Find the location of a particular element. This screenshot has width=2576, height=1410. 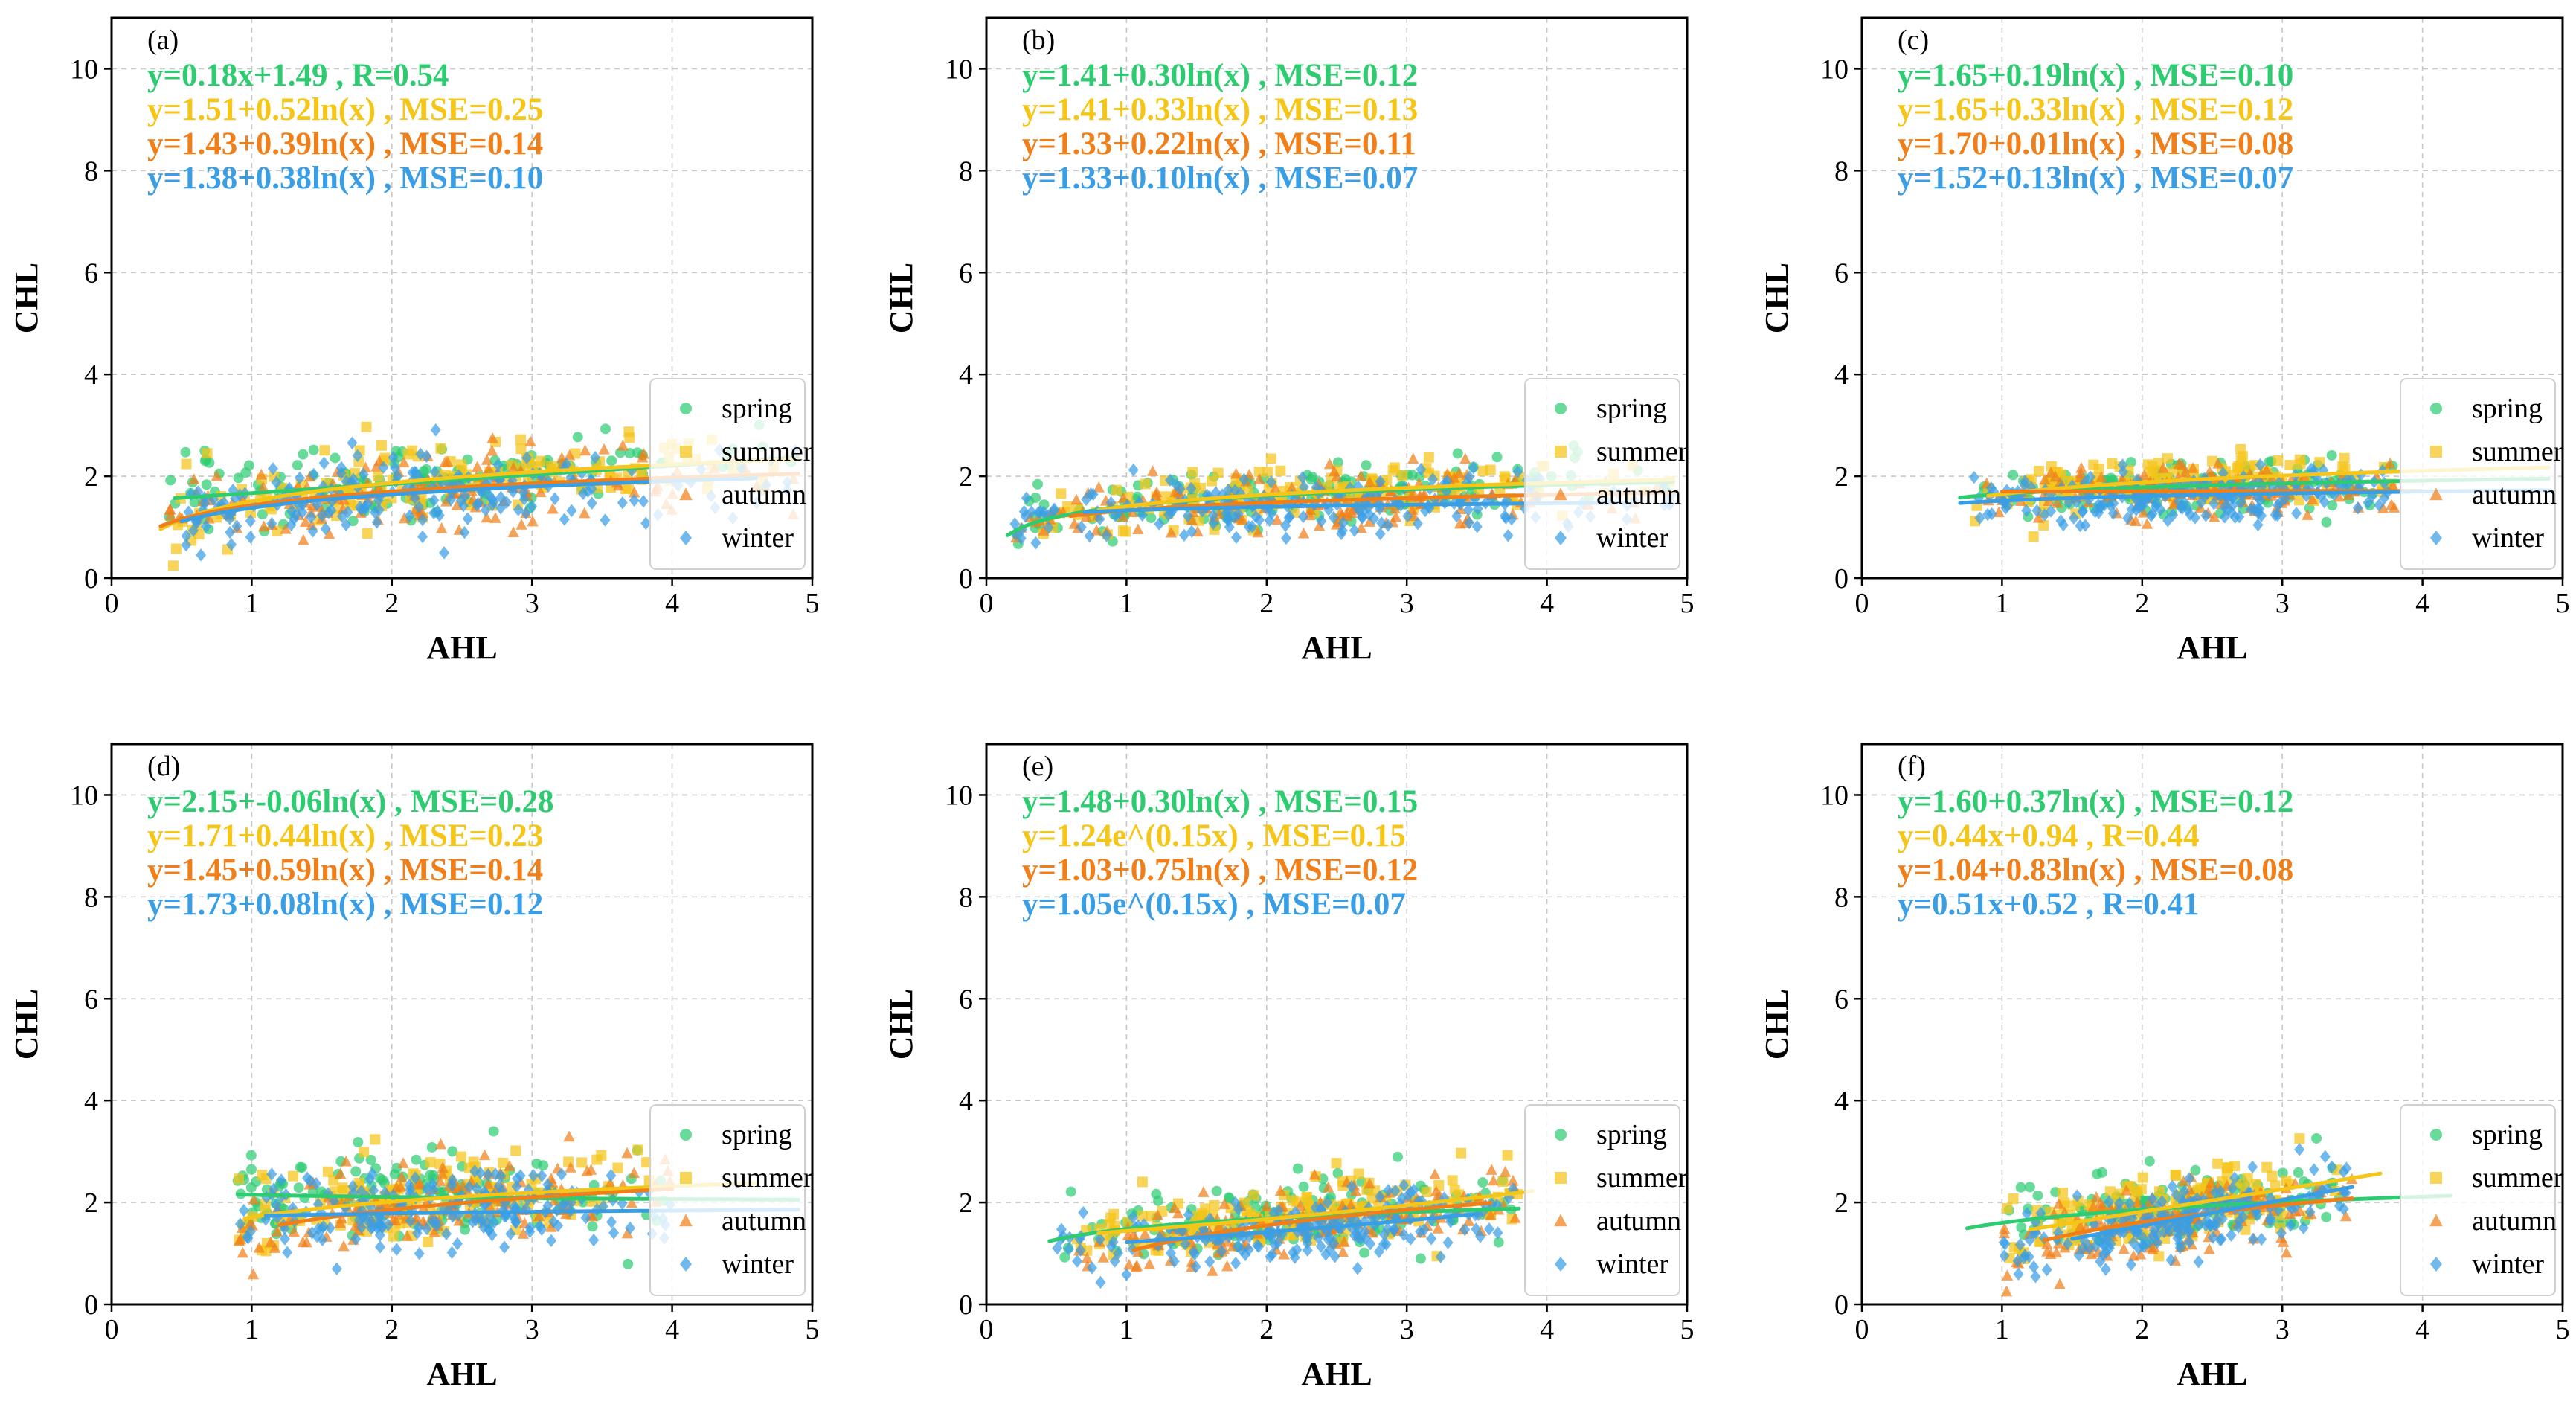

y-tick-label: 10 is located at coordinates (959, 69).